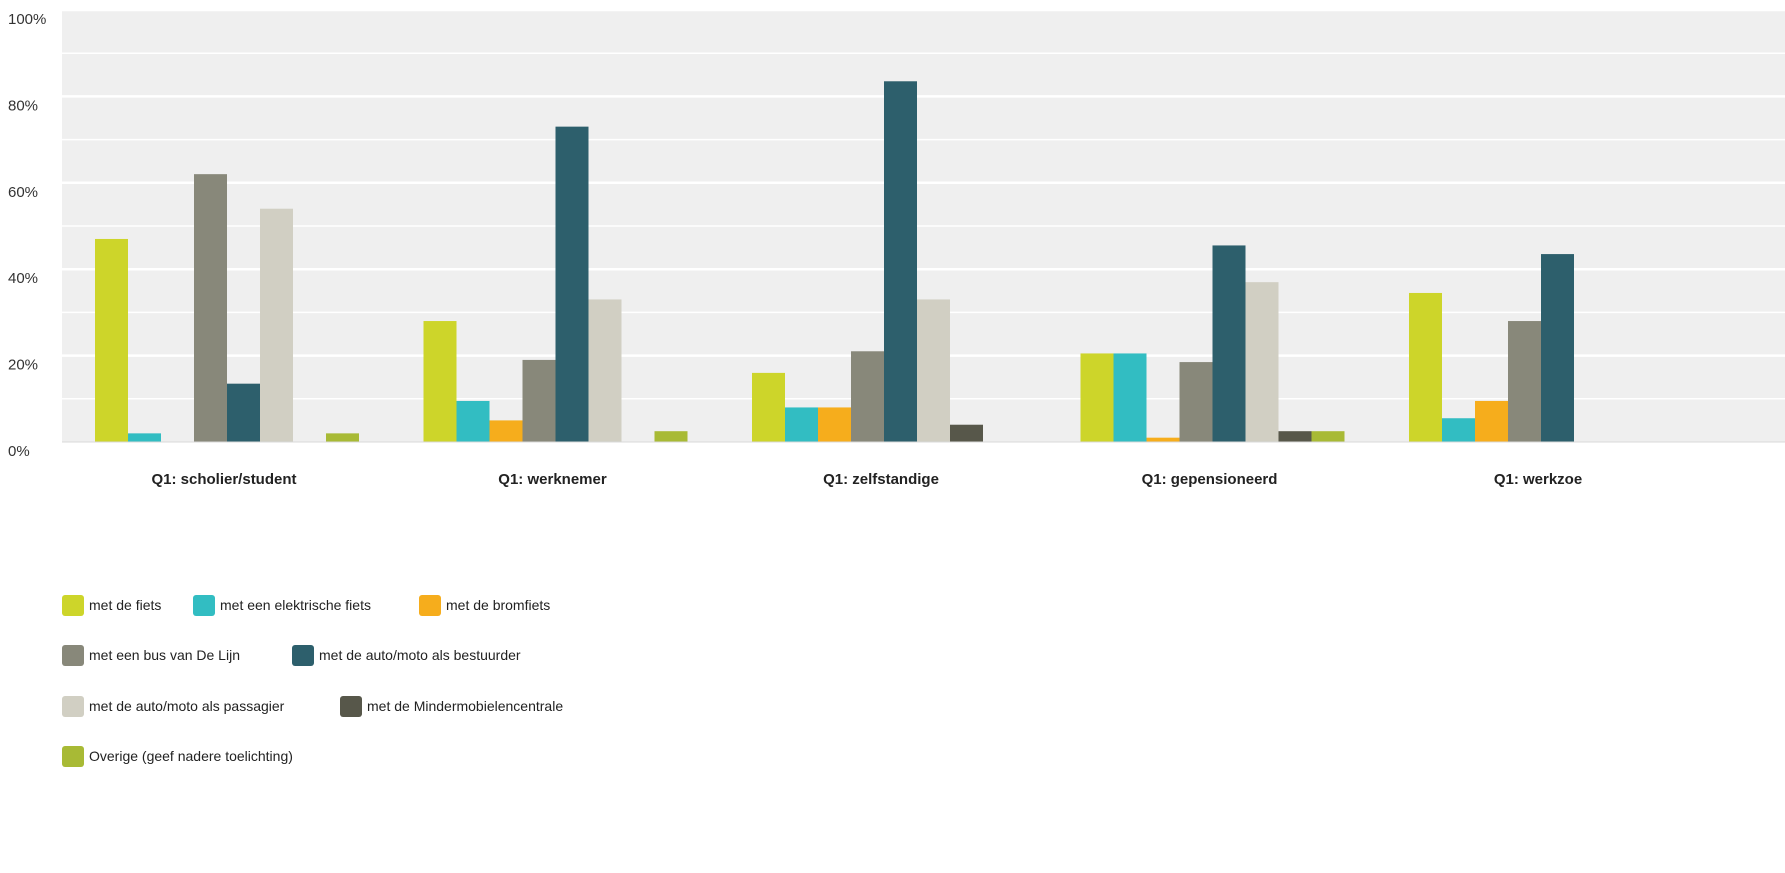 The image size is (1785, 873). What do you see at coordinates (420, 655) in the screenshot?
I see `legend-label: met de auto/moto als bestuurder` at bounding box center [420, 655].